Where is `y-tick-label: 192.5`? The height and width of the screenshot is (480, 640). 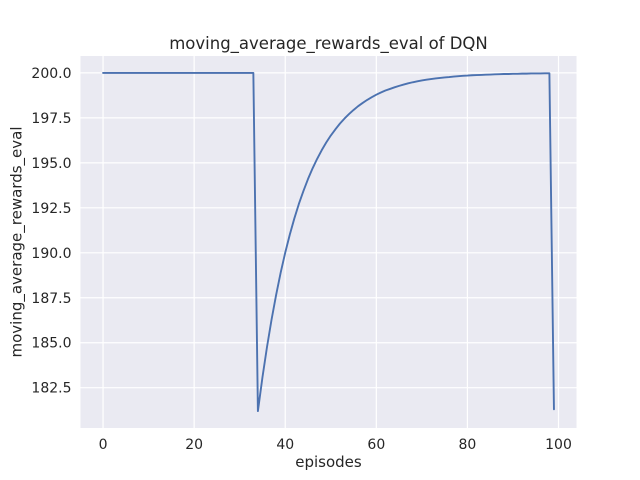
y-tick-label: 192.5 is located at coordinates (51, 209).